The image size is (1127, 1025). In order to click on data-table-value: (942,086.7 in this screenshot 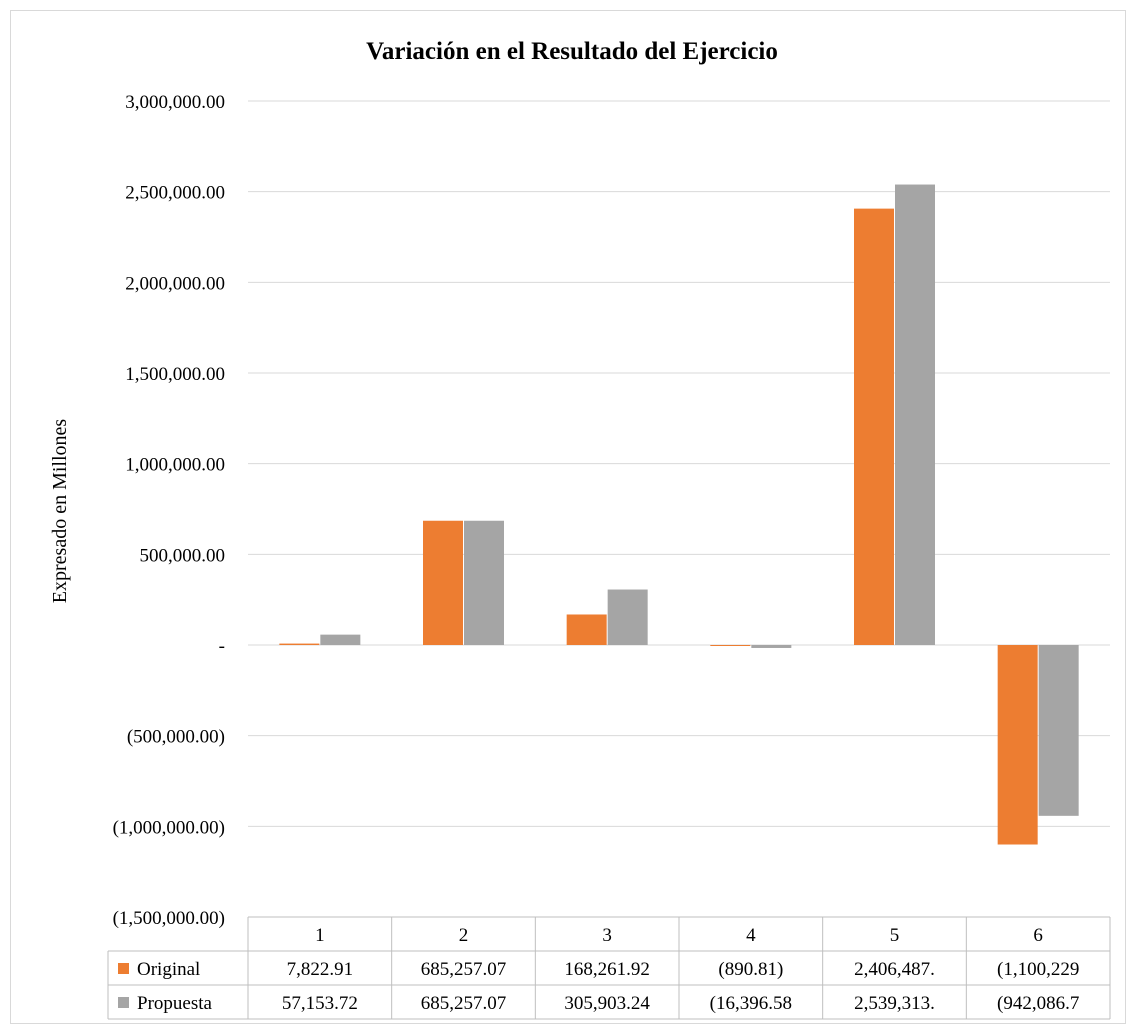, I will do `click(1038, 1003)`.